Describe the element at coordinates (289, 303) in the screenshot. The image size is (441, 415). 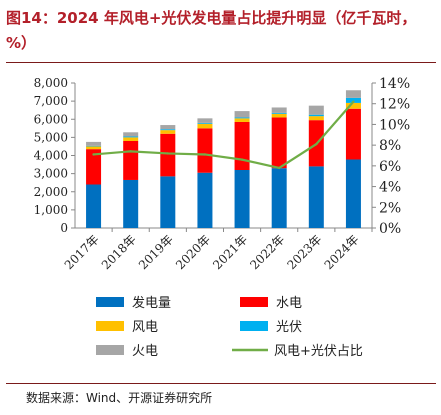
I see `legend-label: 水电` at that location.